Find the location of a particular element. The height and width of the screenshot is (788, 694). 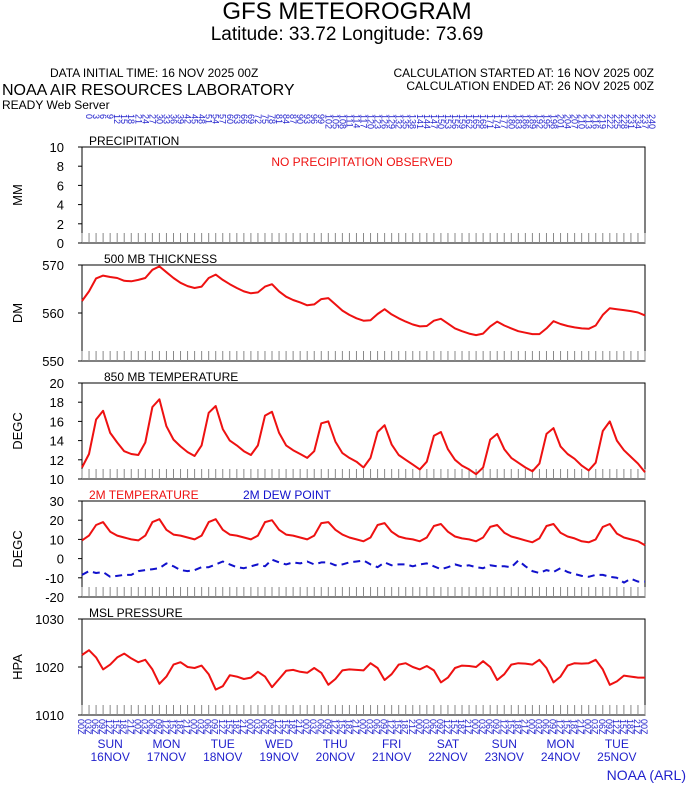

date-label: 17NOV is located at coordinates (166, 757).